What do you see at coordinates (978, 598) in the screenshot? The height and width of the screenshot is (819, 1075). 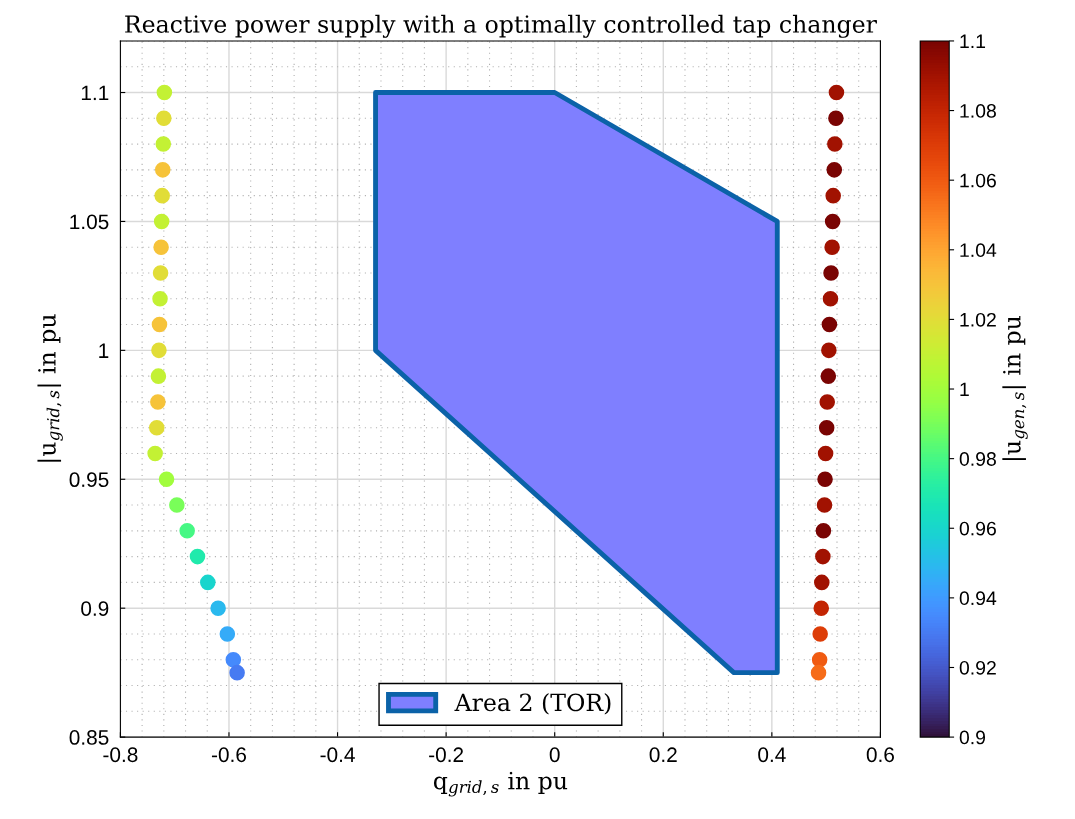 I see `color-bar-label: 0.94` at bounding box center [978, 598].